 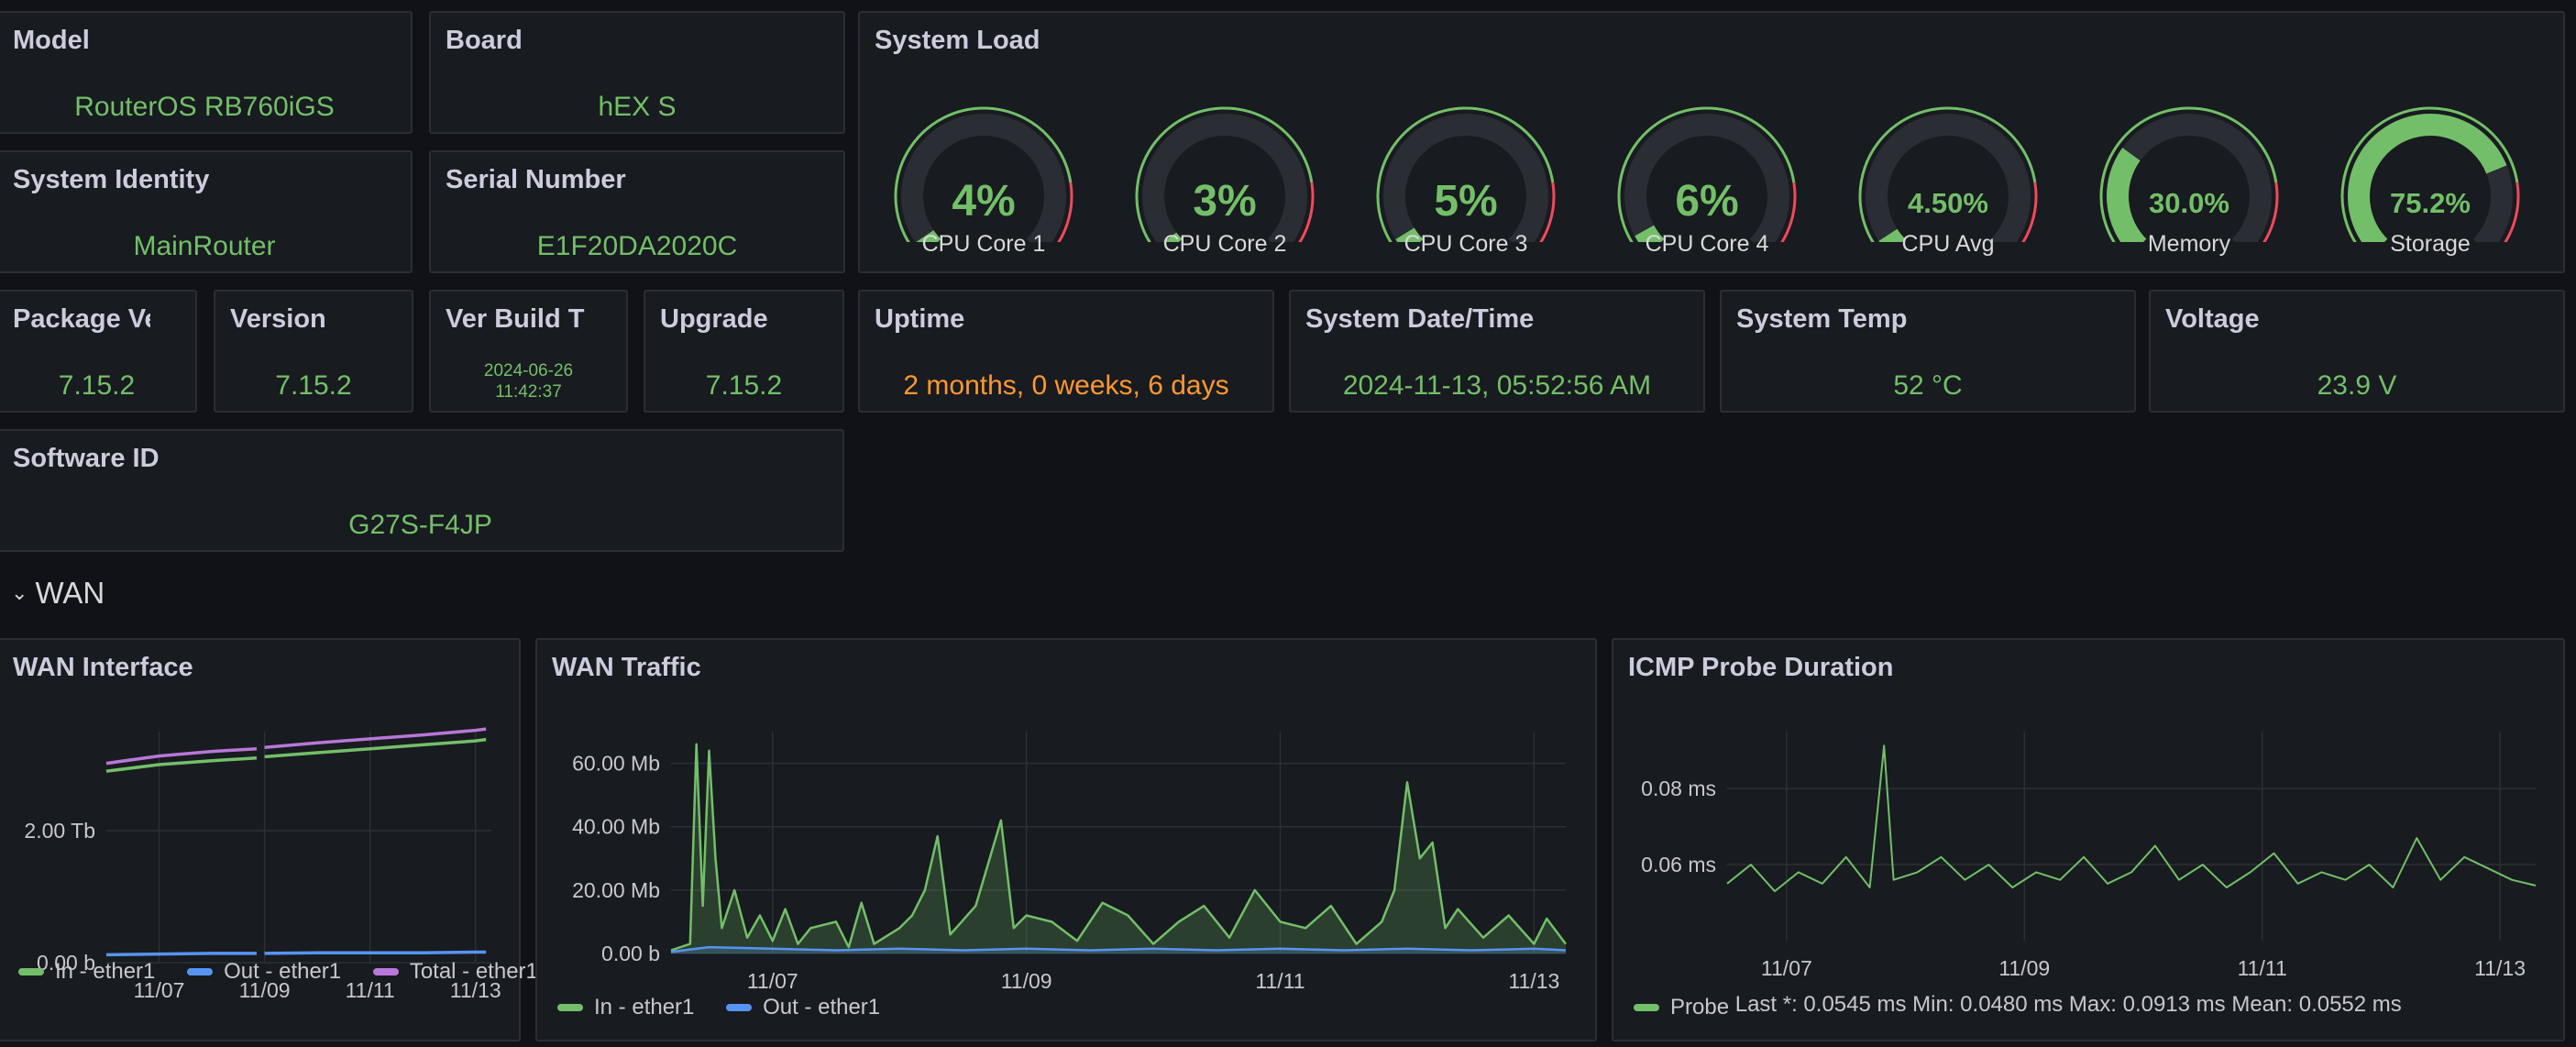 I want to click on gauge-value: 30.0%, so click(x=2189, y=203).